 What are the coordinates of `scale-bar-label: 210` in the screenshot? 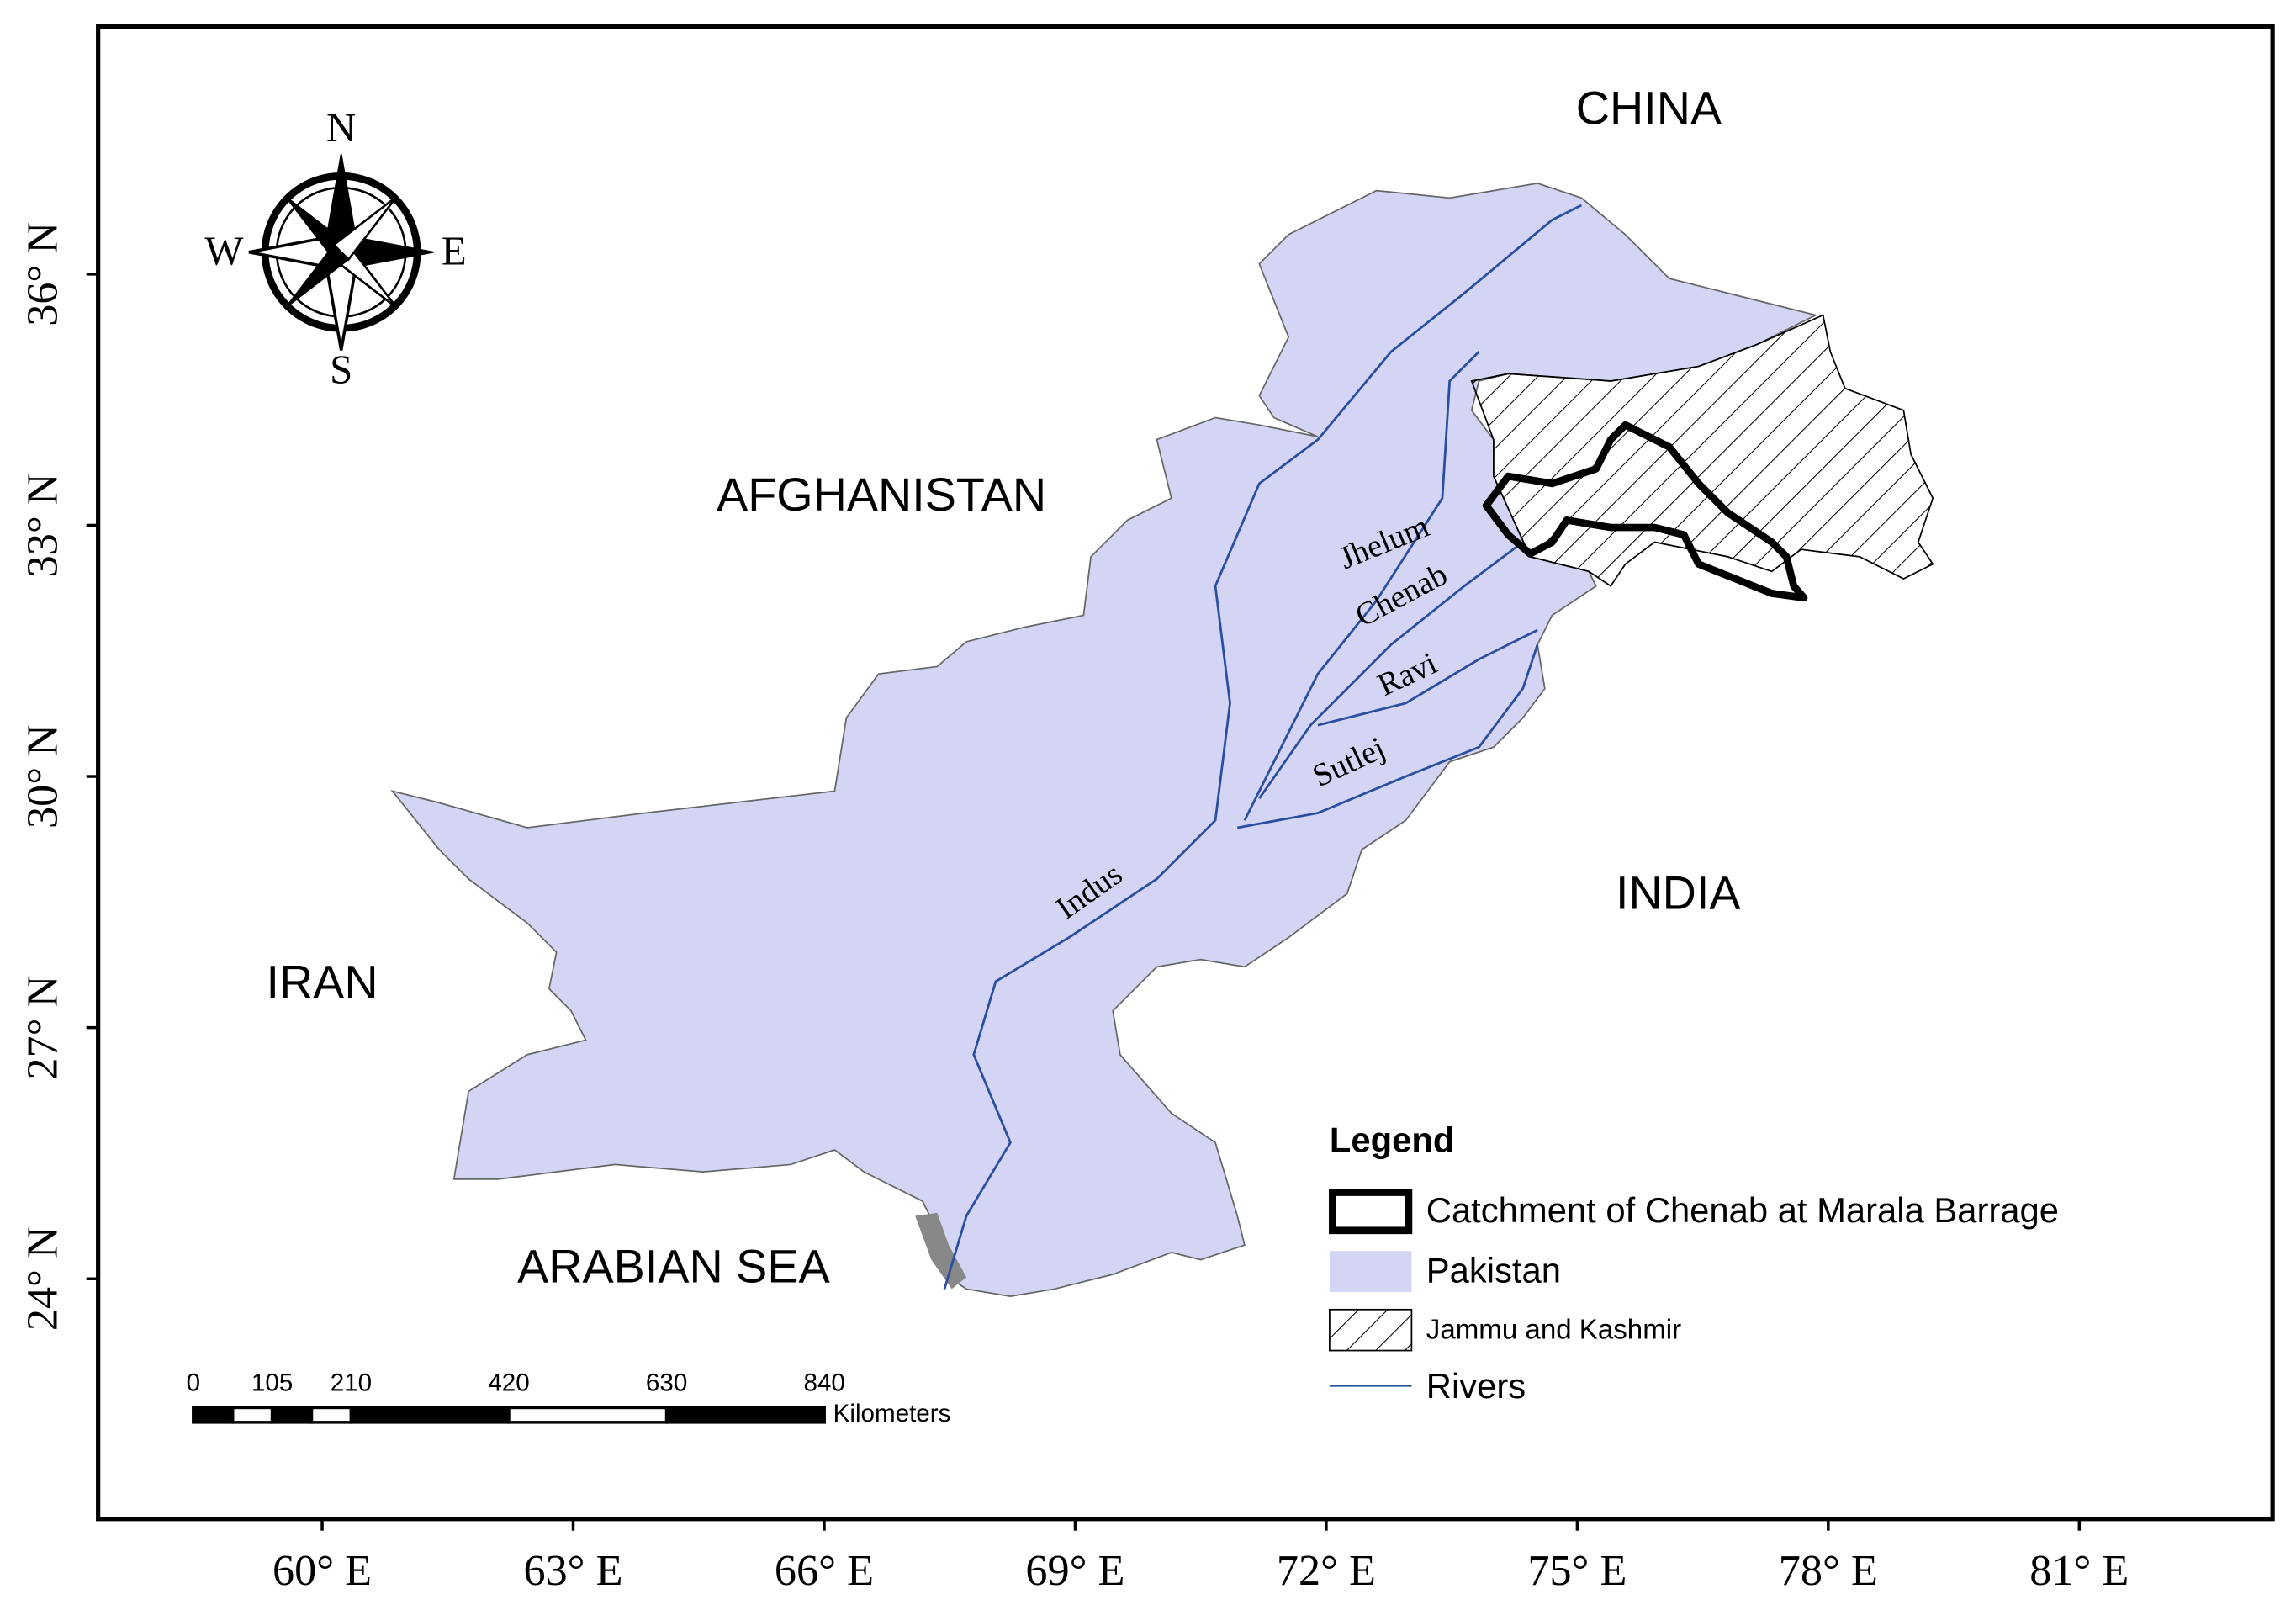 It's located at (351, 1382).